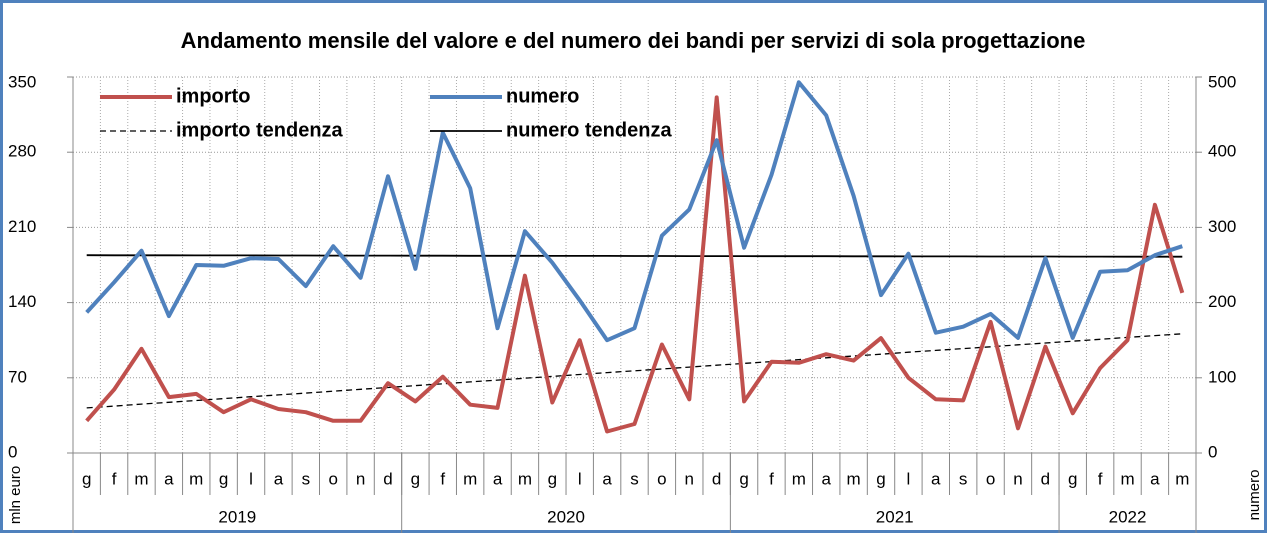  What do you see at coordinates (237, 516) in the screenshot?
I see `x-group-label: 2019` at bounding box center [237, 516].